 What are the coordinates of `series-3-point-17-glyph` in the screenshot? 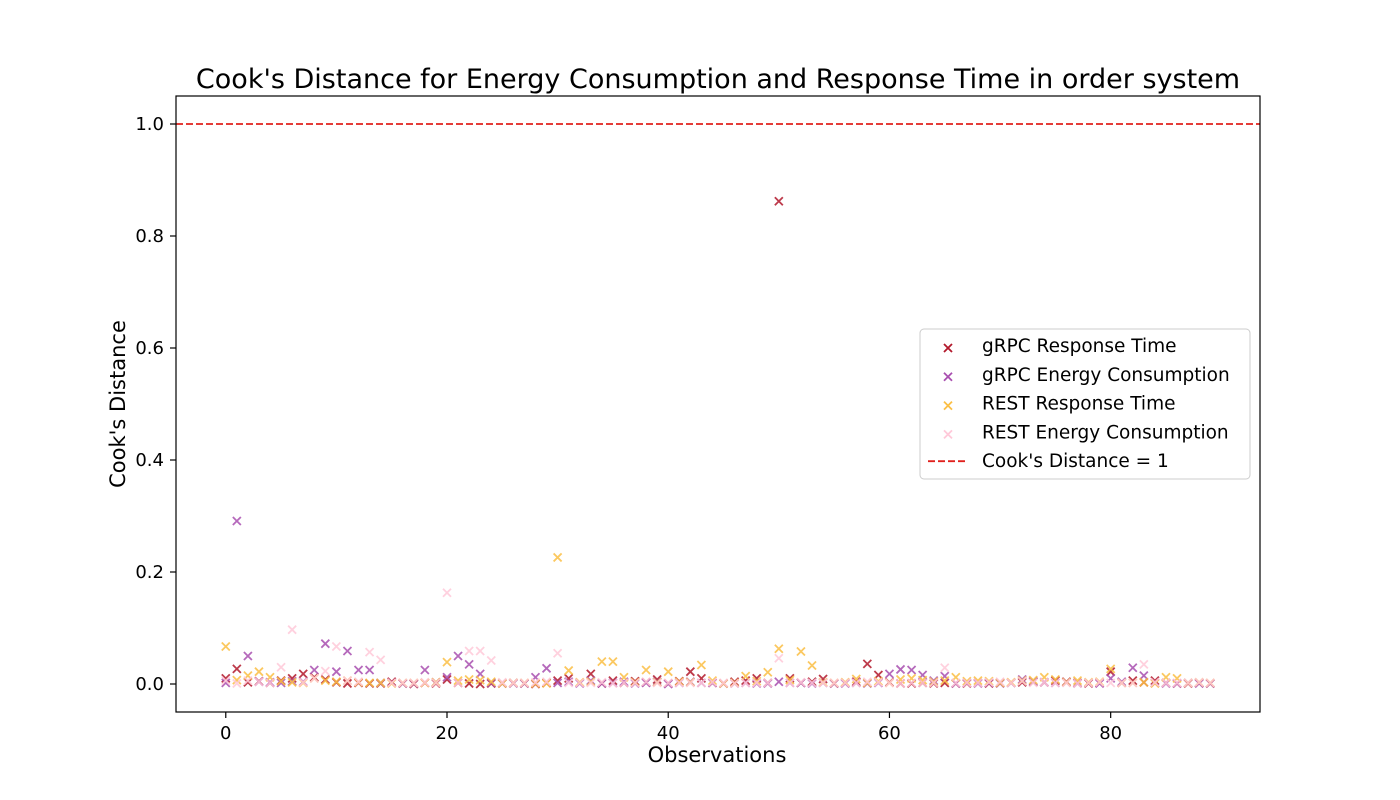 It's located at (414, 683).